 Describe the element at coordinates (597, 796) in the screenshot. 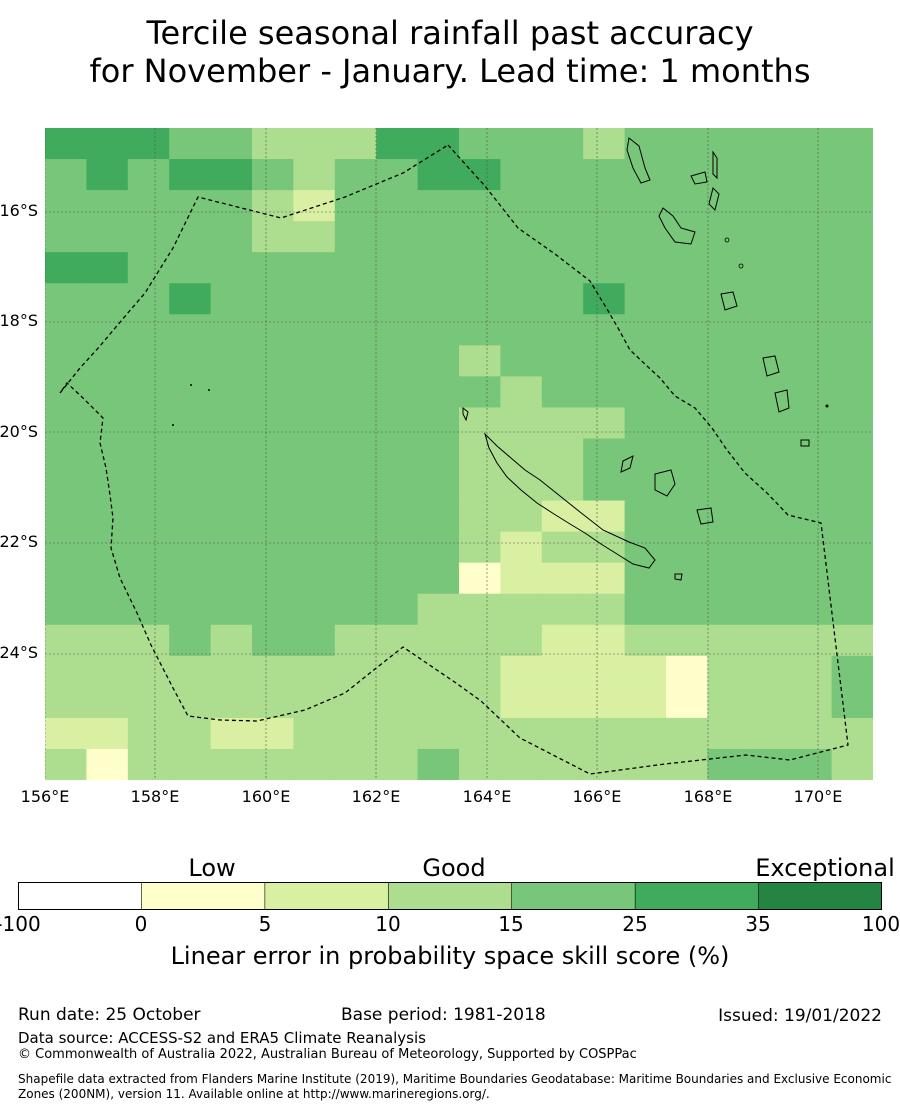

I see `x-tick-166e: 166°E` at that location.